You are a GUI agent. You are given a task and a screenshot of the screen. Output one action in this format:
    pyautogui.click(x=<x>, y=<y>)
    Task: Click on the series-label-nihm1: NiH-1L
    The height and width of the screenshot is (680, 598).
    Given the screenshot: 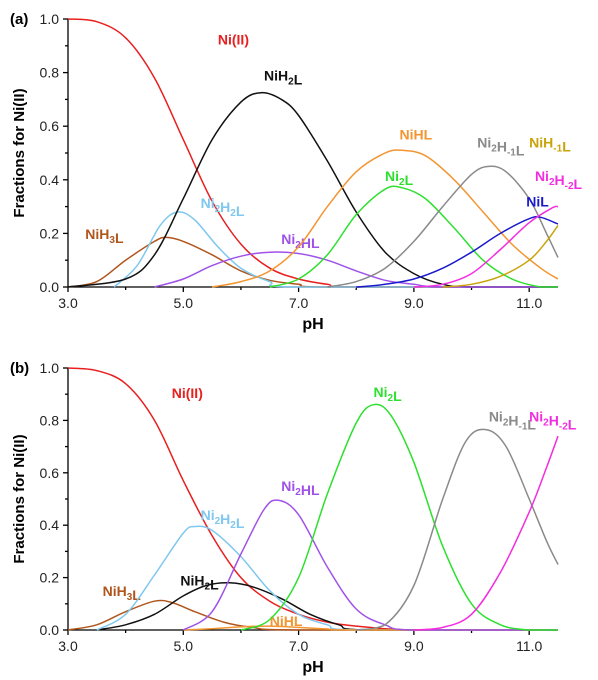 What is the action you would take?
    pyautogui.click(x=550, y=145)
    